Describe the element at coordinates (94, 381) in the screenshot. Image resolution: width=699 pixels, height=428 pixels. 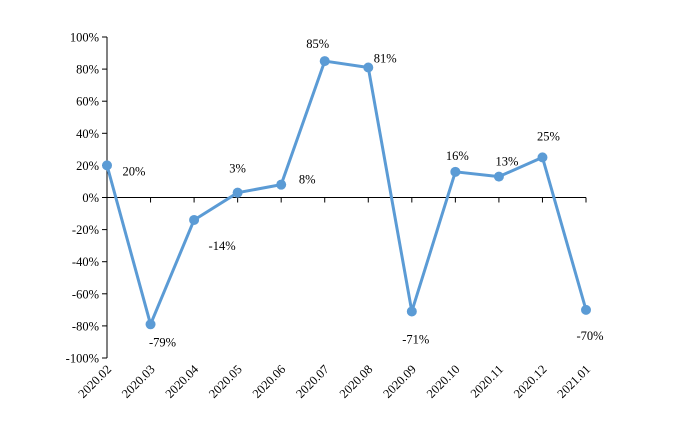
I see `x-tick-label: 2020.02` at that location.